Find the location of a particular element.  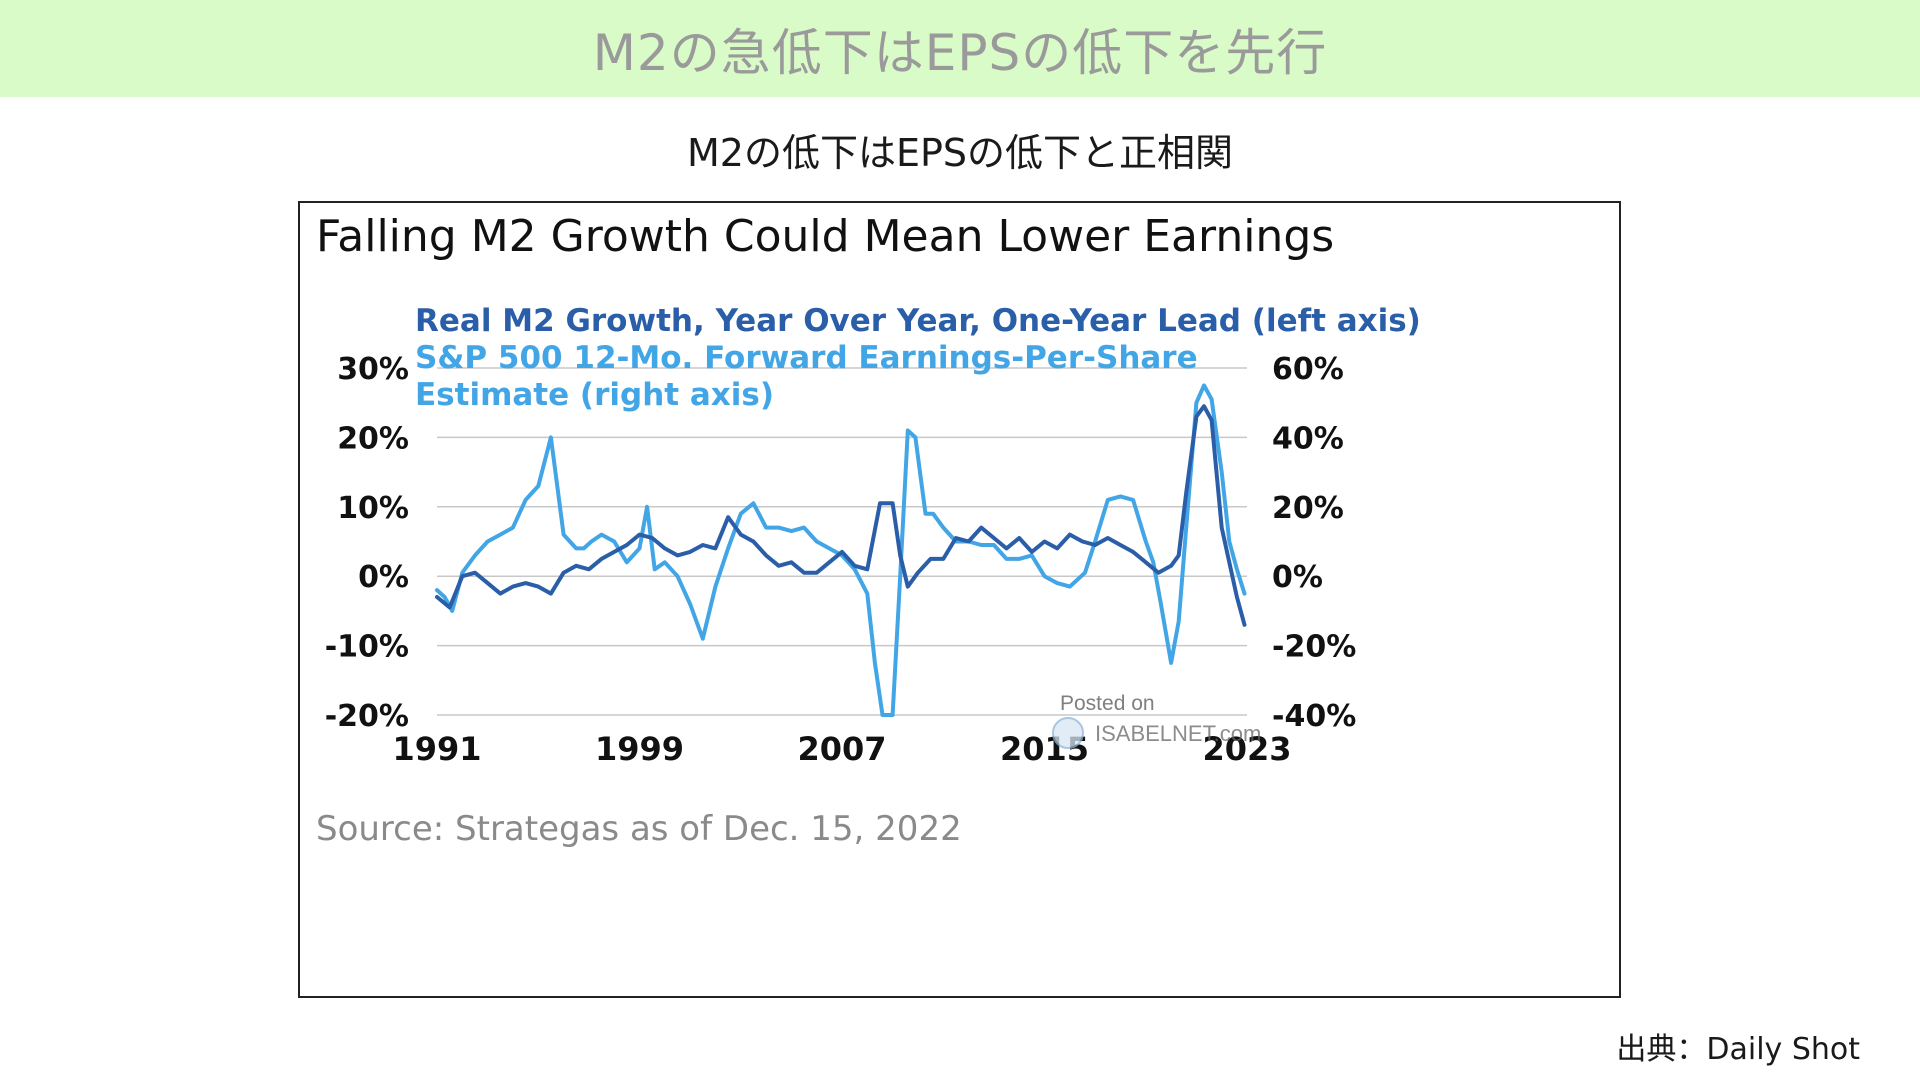

credit-text: 出典：Daily Shot is located at coordinates (1738, 1049).